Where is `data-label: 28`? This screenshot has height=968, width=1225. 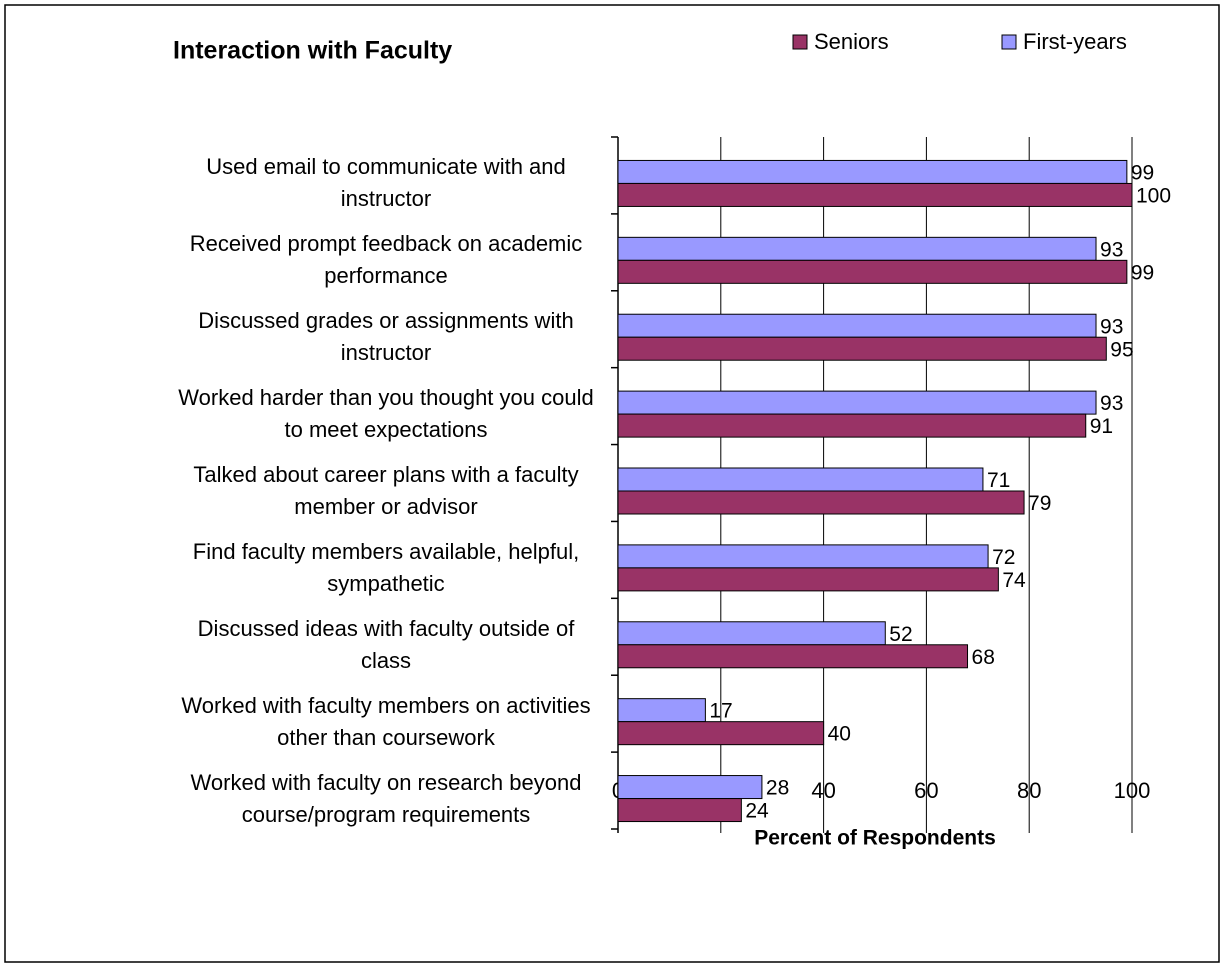 data-label: 28 is located at coordinates (777, 788).